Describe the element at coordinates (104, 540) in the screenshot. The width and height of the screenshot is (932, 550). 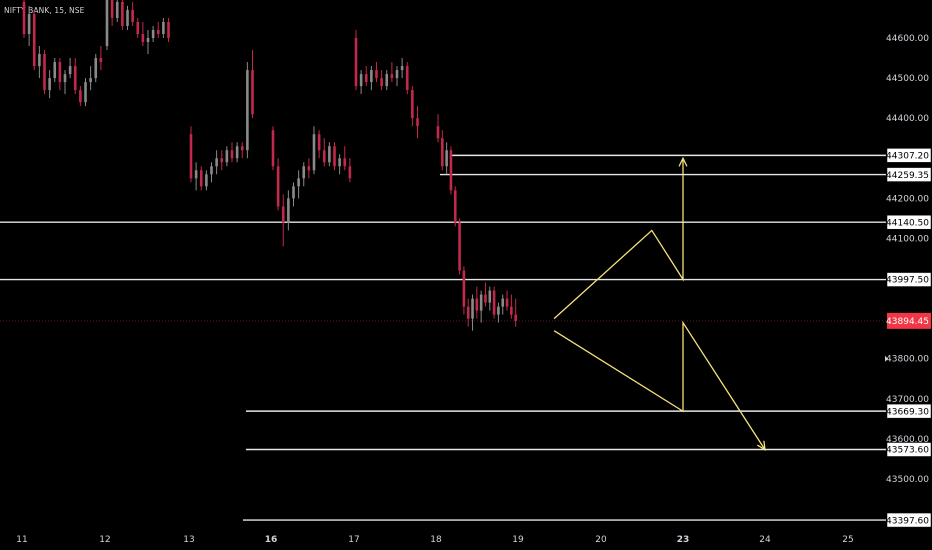
I see `time-tick-label: 12` at that location.